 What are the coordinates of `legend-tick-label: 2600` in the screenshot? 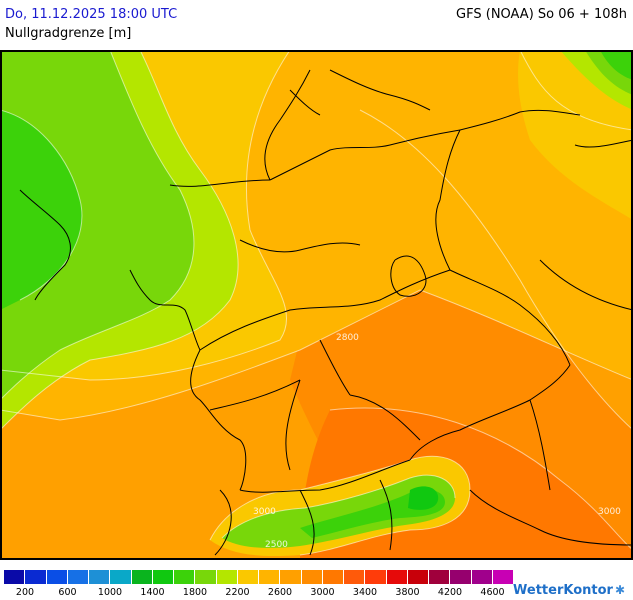 It's located at (280, 592).